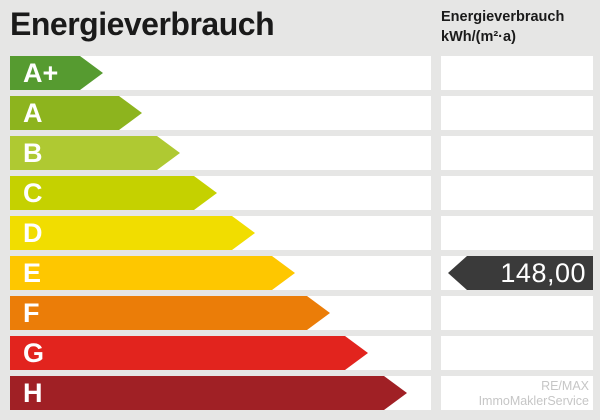 The image size is (600, 420). What do you see at coordinates (33, 193) in the screenshot?
I see `rating-label: C` at bounding box center [33, 193].